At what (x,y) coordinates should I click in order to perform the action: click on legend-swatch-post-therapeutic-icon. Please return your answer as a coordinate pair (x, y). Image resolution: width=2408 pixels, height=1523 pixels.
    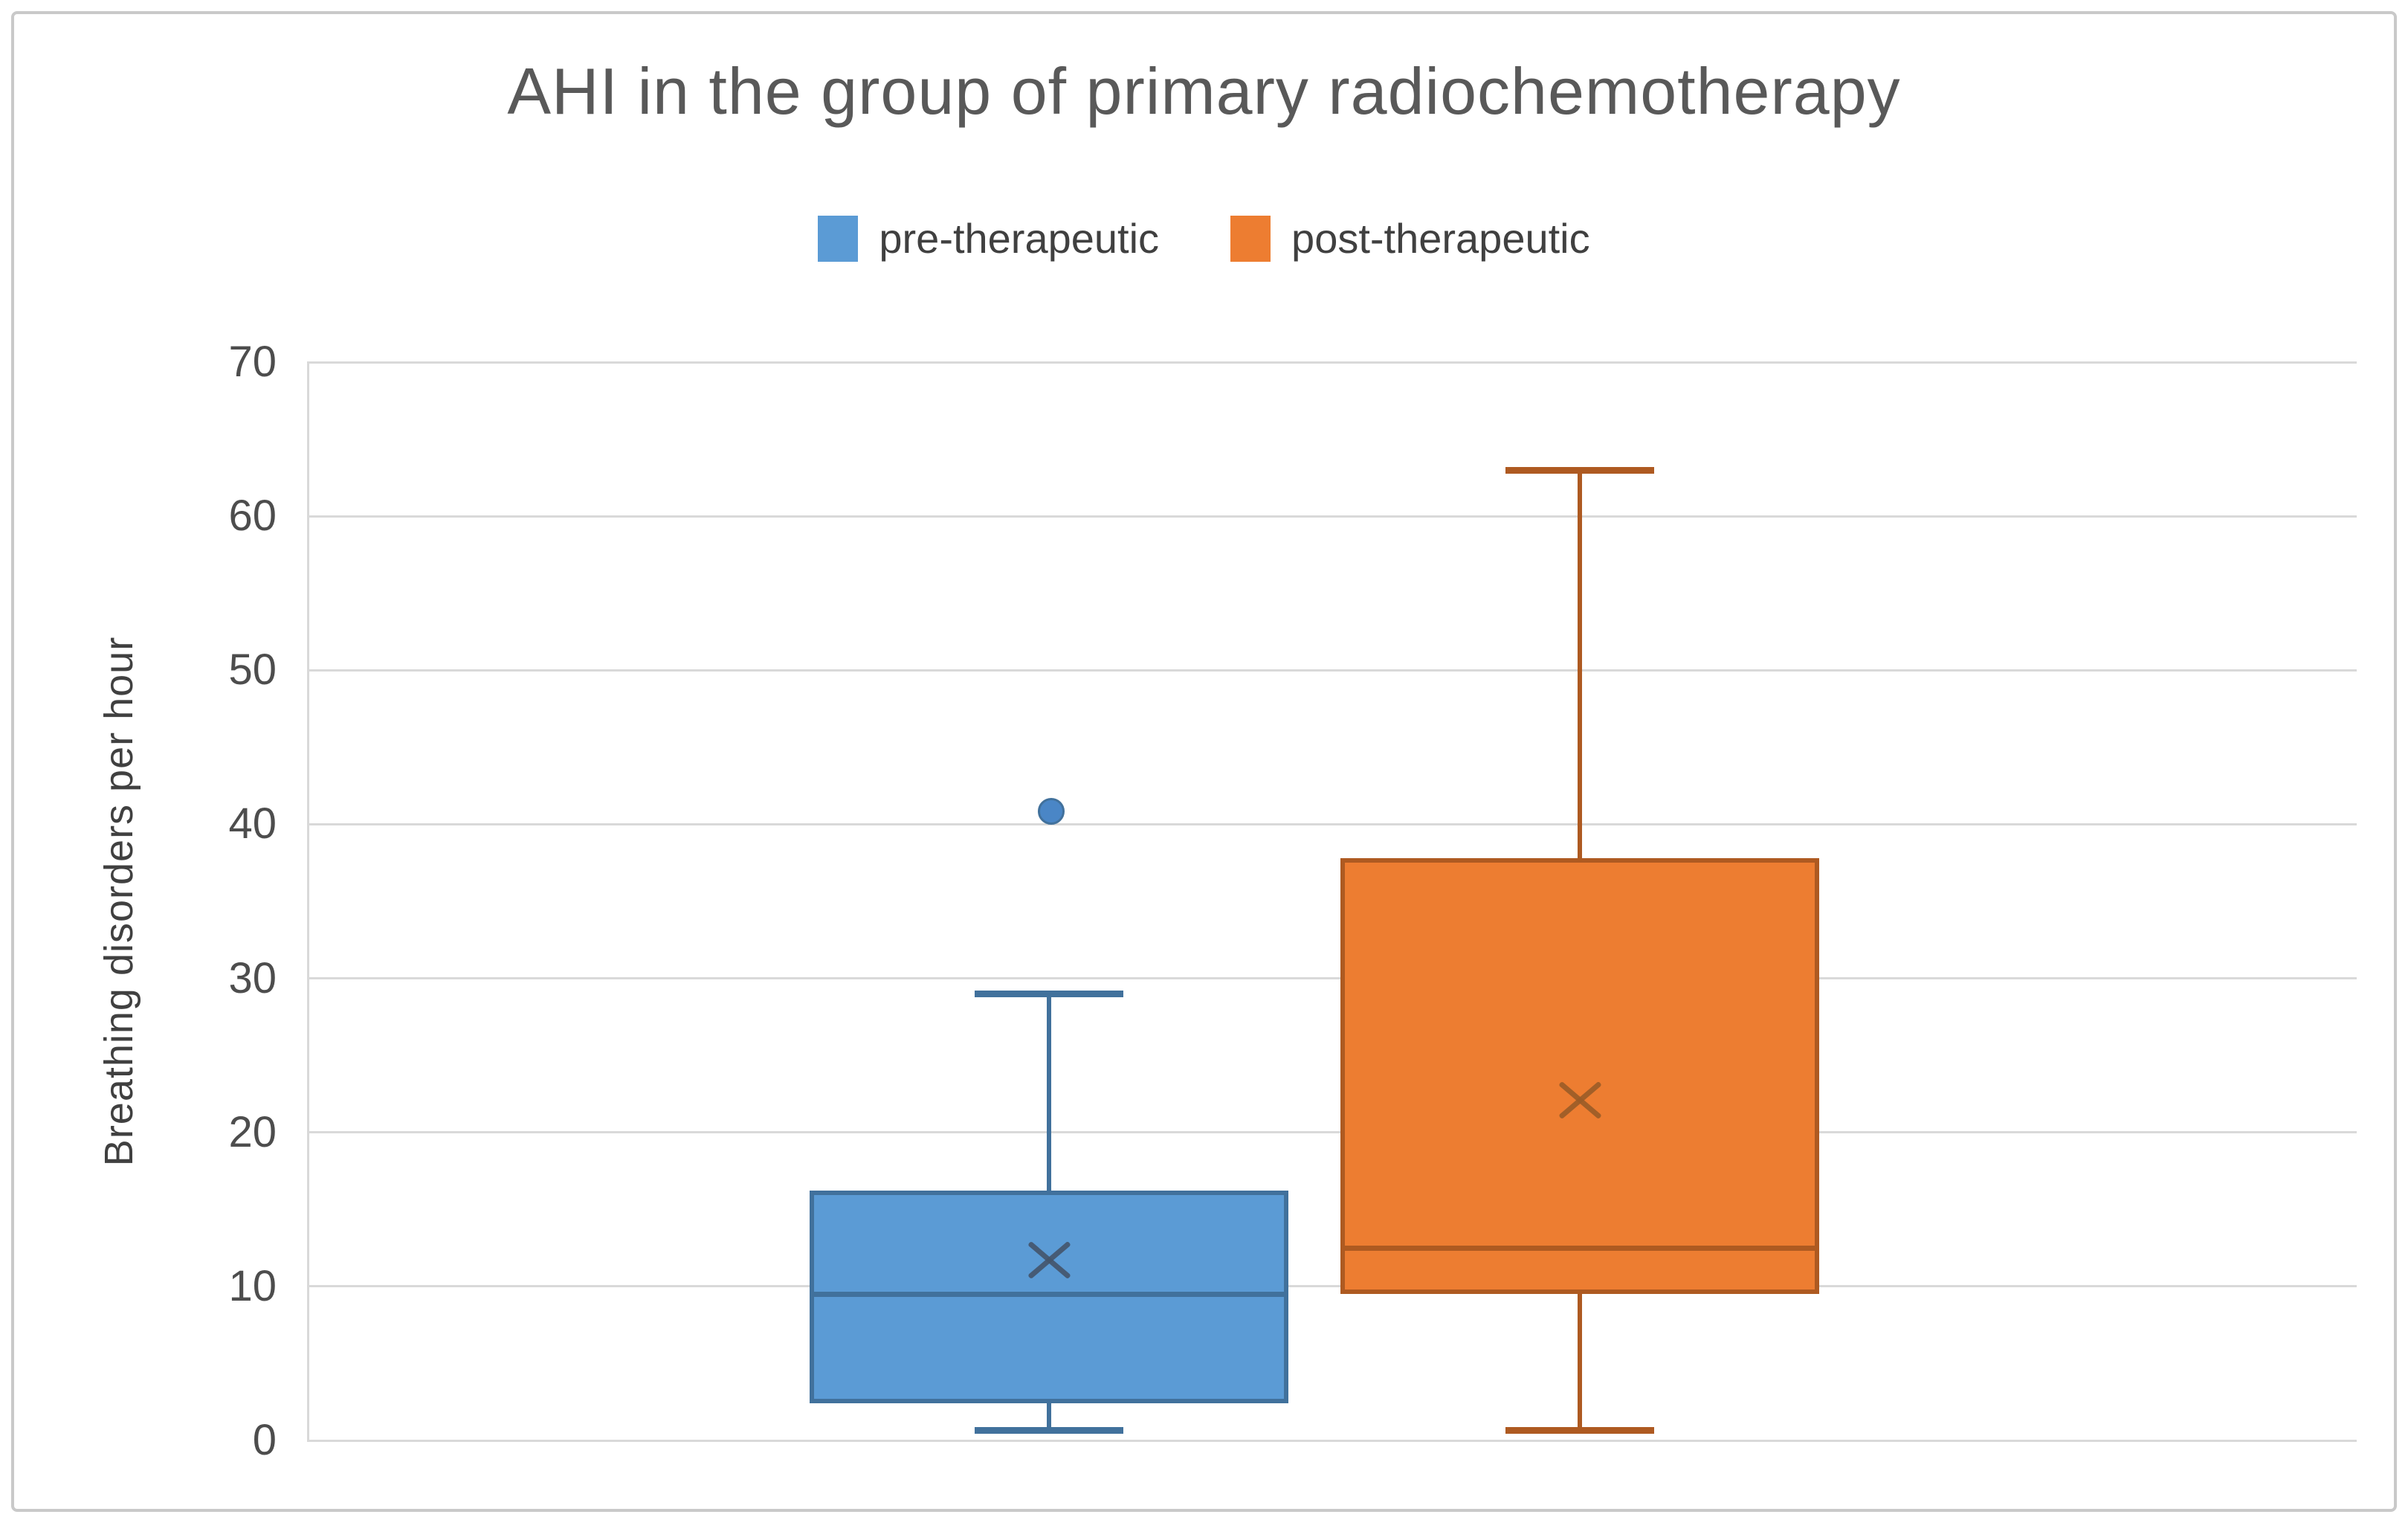
    Looking at the image, I should click on (1250, 238).